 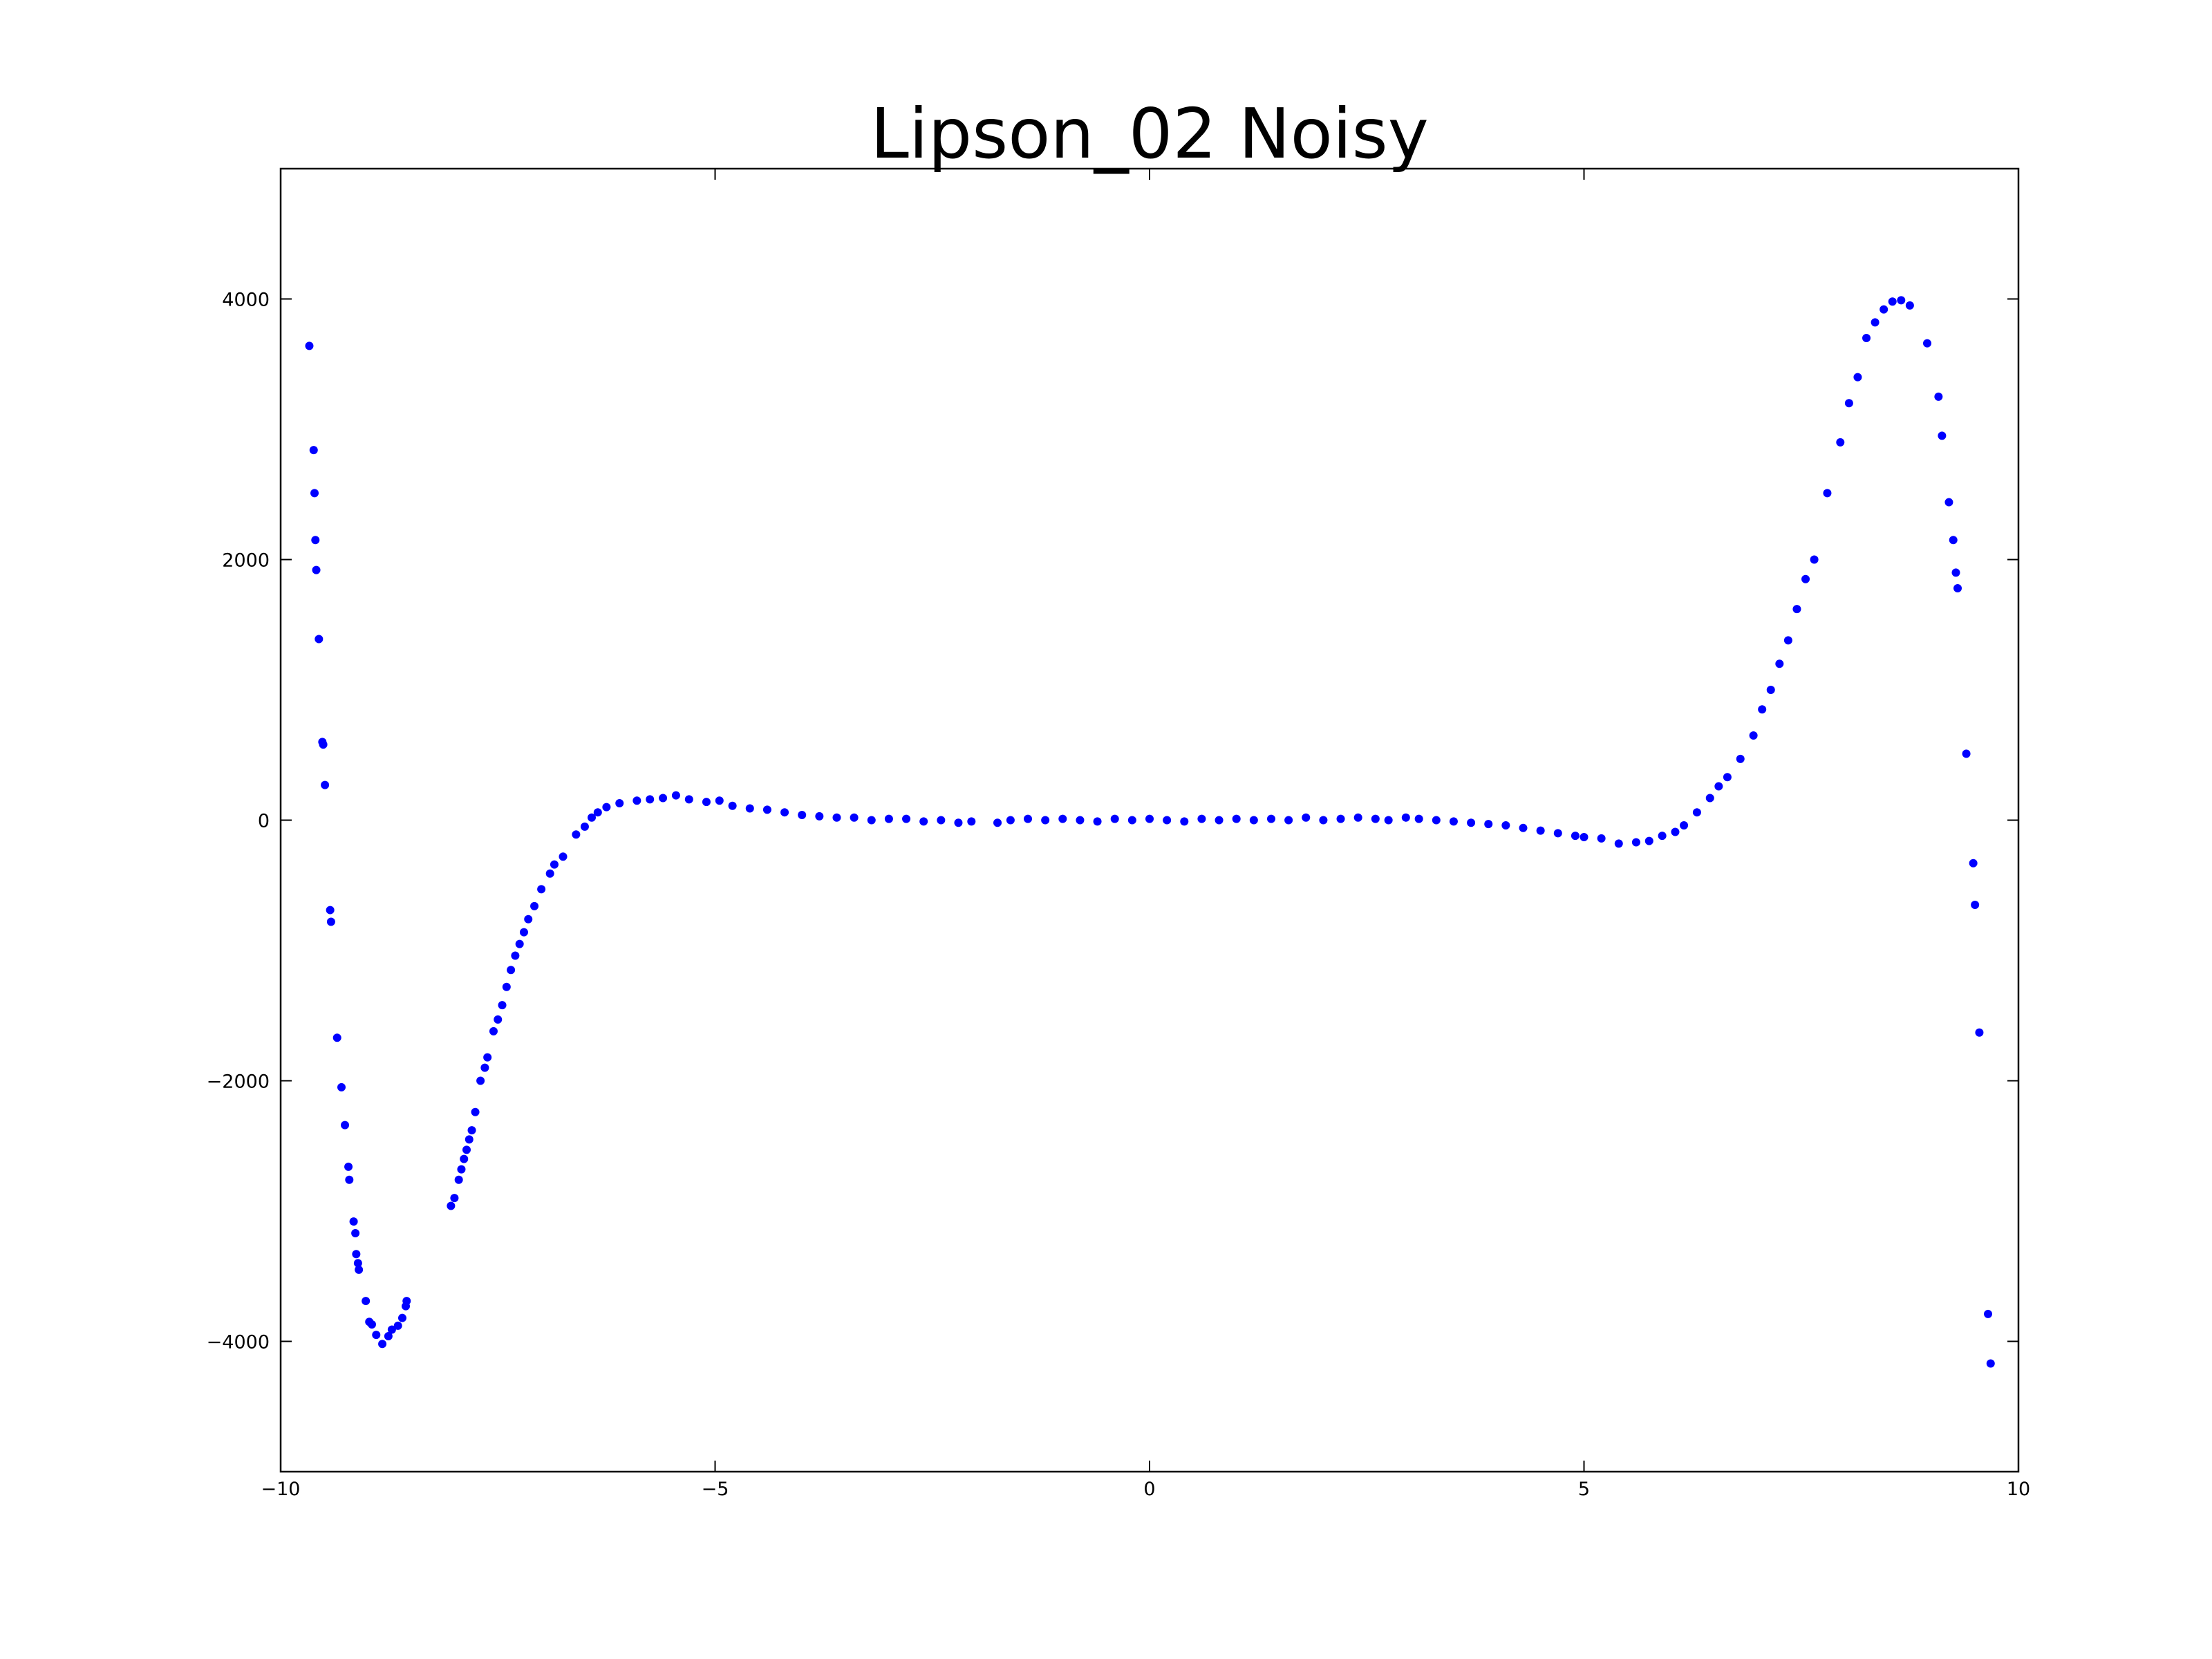 I want to click on x-tick-label: −10, so click(x=281, y=1489).